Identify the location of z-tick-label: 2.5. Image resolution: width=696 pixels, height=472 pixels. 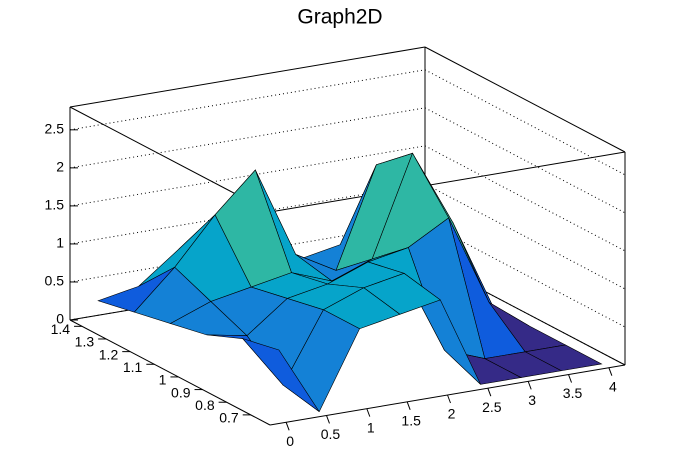
(55, 129).